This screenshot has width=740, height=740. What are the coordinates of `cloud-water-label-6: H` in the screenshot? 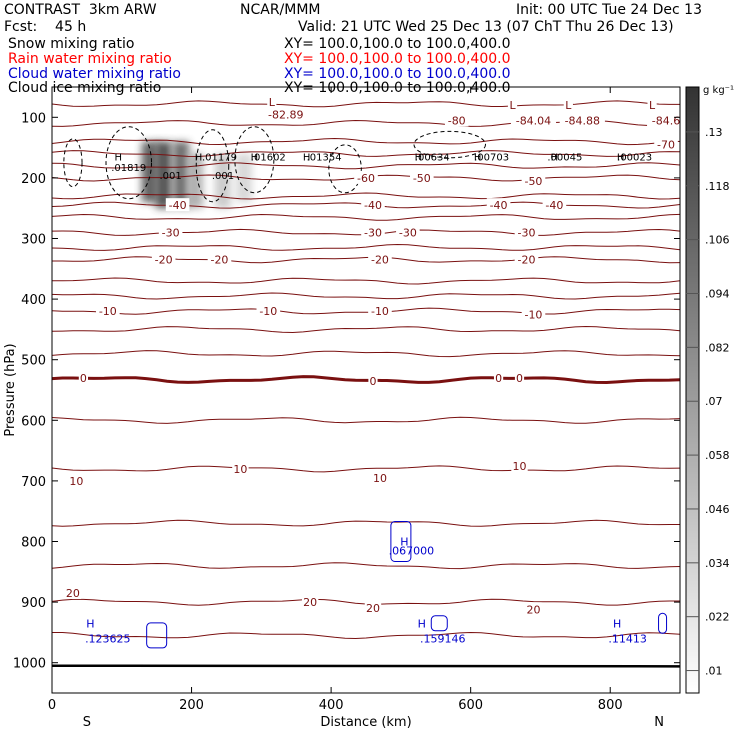 It's located at (617, 623).